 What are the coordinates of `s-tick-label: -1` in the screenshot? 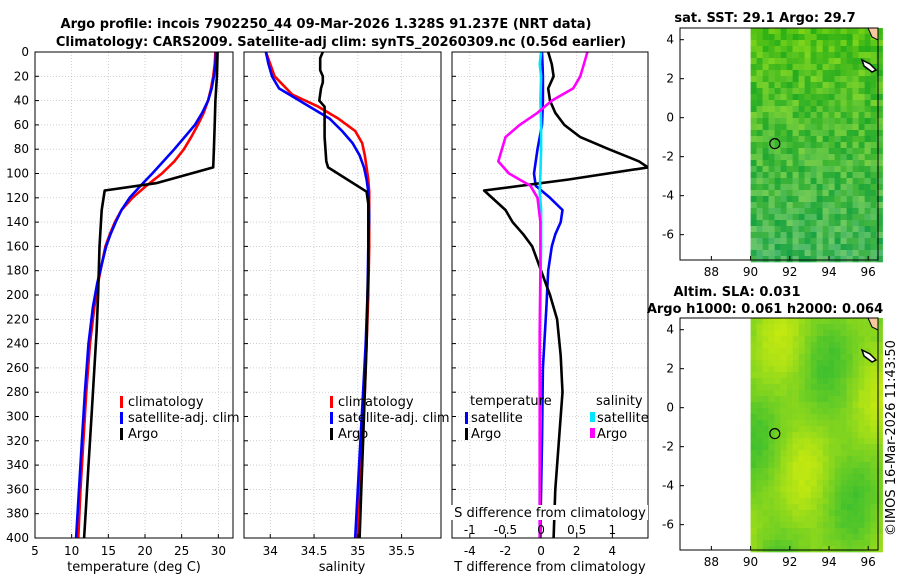 It's located at (470, 530).